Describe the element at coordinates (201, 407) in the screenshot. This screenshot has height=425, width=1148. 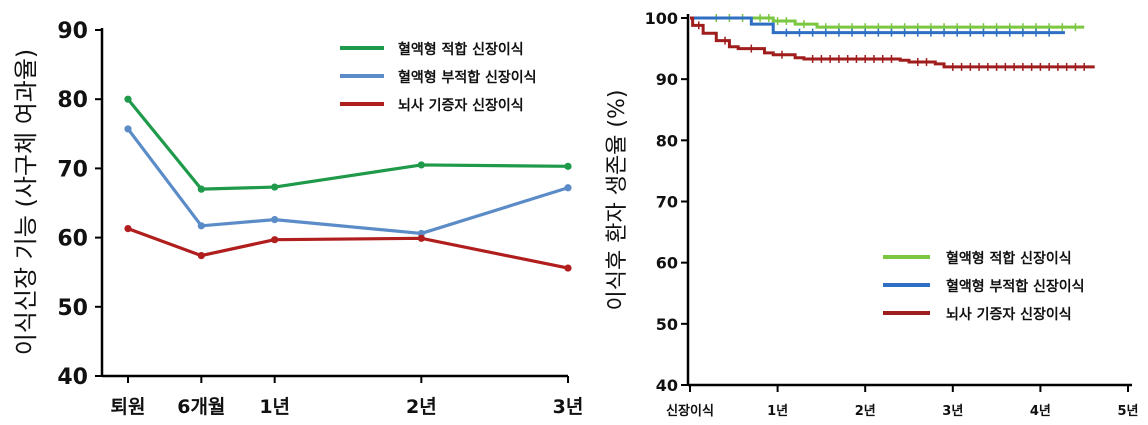
I see `x-tick-label: 6개월` at that location.